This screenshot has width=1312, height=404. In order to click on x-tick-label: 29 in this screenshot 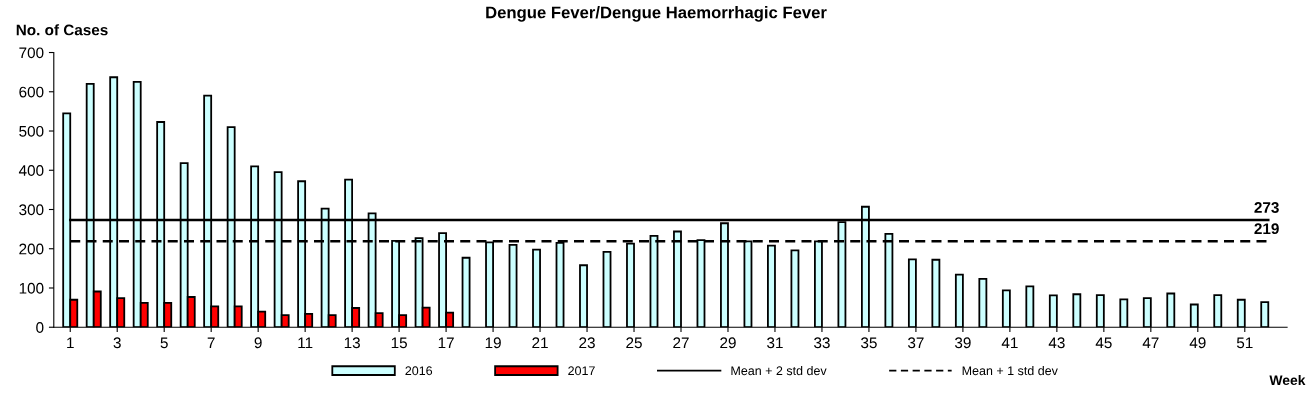, I will do `click(728, 343)`.